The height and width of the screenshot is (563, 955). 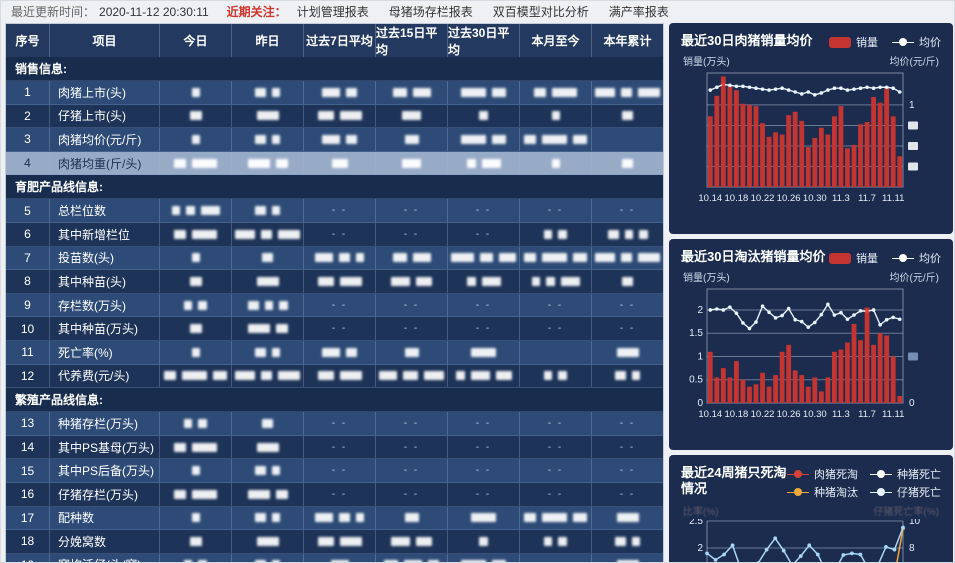 I want to click on y-left-axis-label: 销量(万头), so click(x=706, y=278).